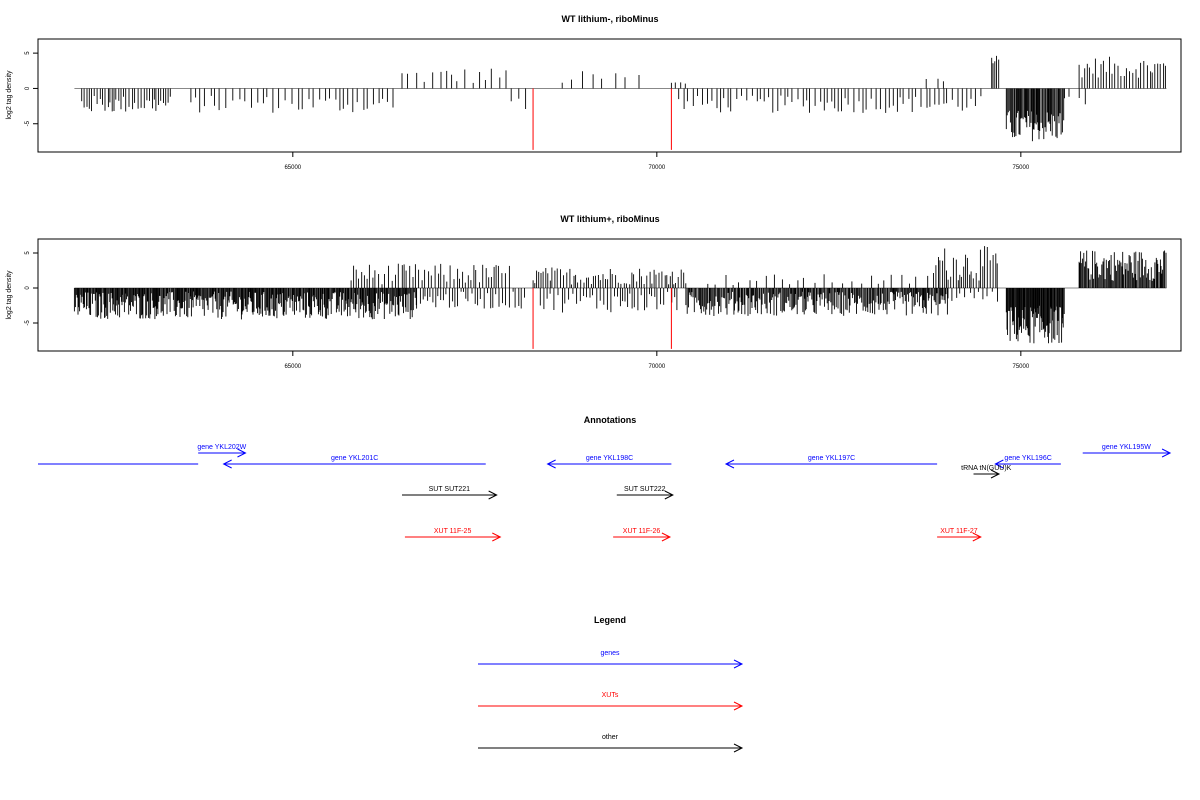 Image resolution: width=1200 pixels, height=800 pixels. I want to click on legend-title: Legend, so click(610, 620).